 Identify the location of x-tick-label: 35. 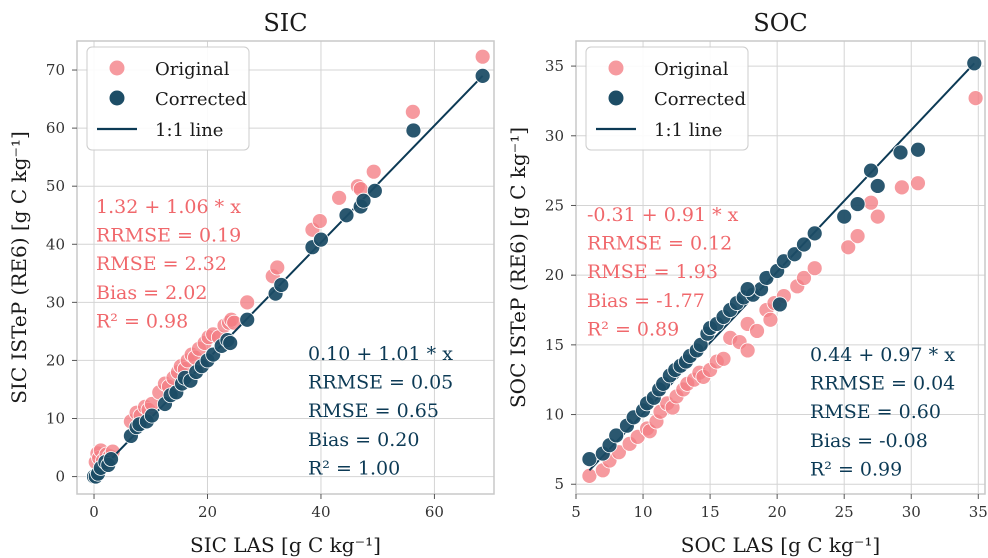
(978, 512).